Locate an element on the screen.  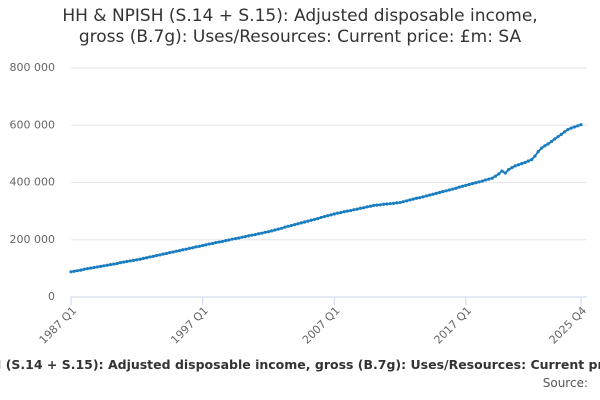
y-tick-label: 600 000 is located at coordinates (33, 124).